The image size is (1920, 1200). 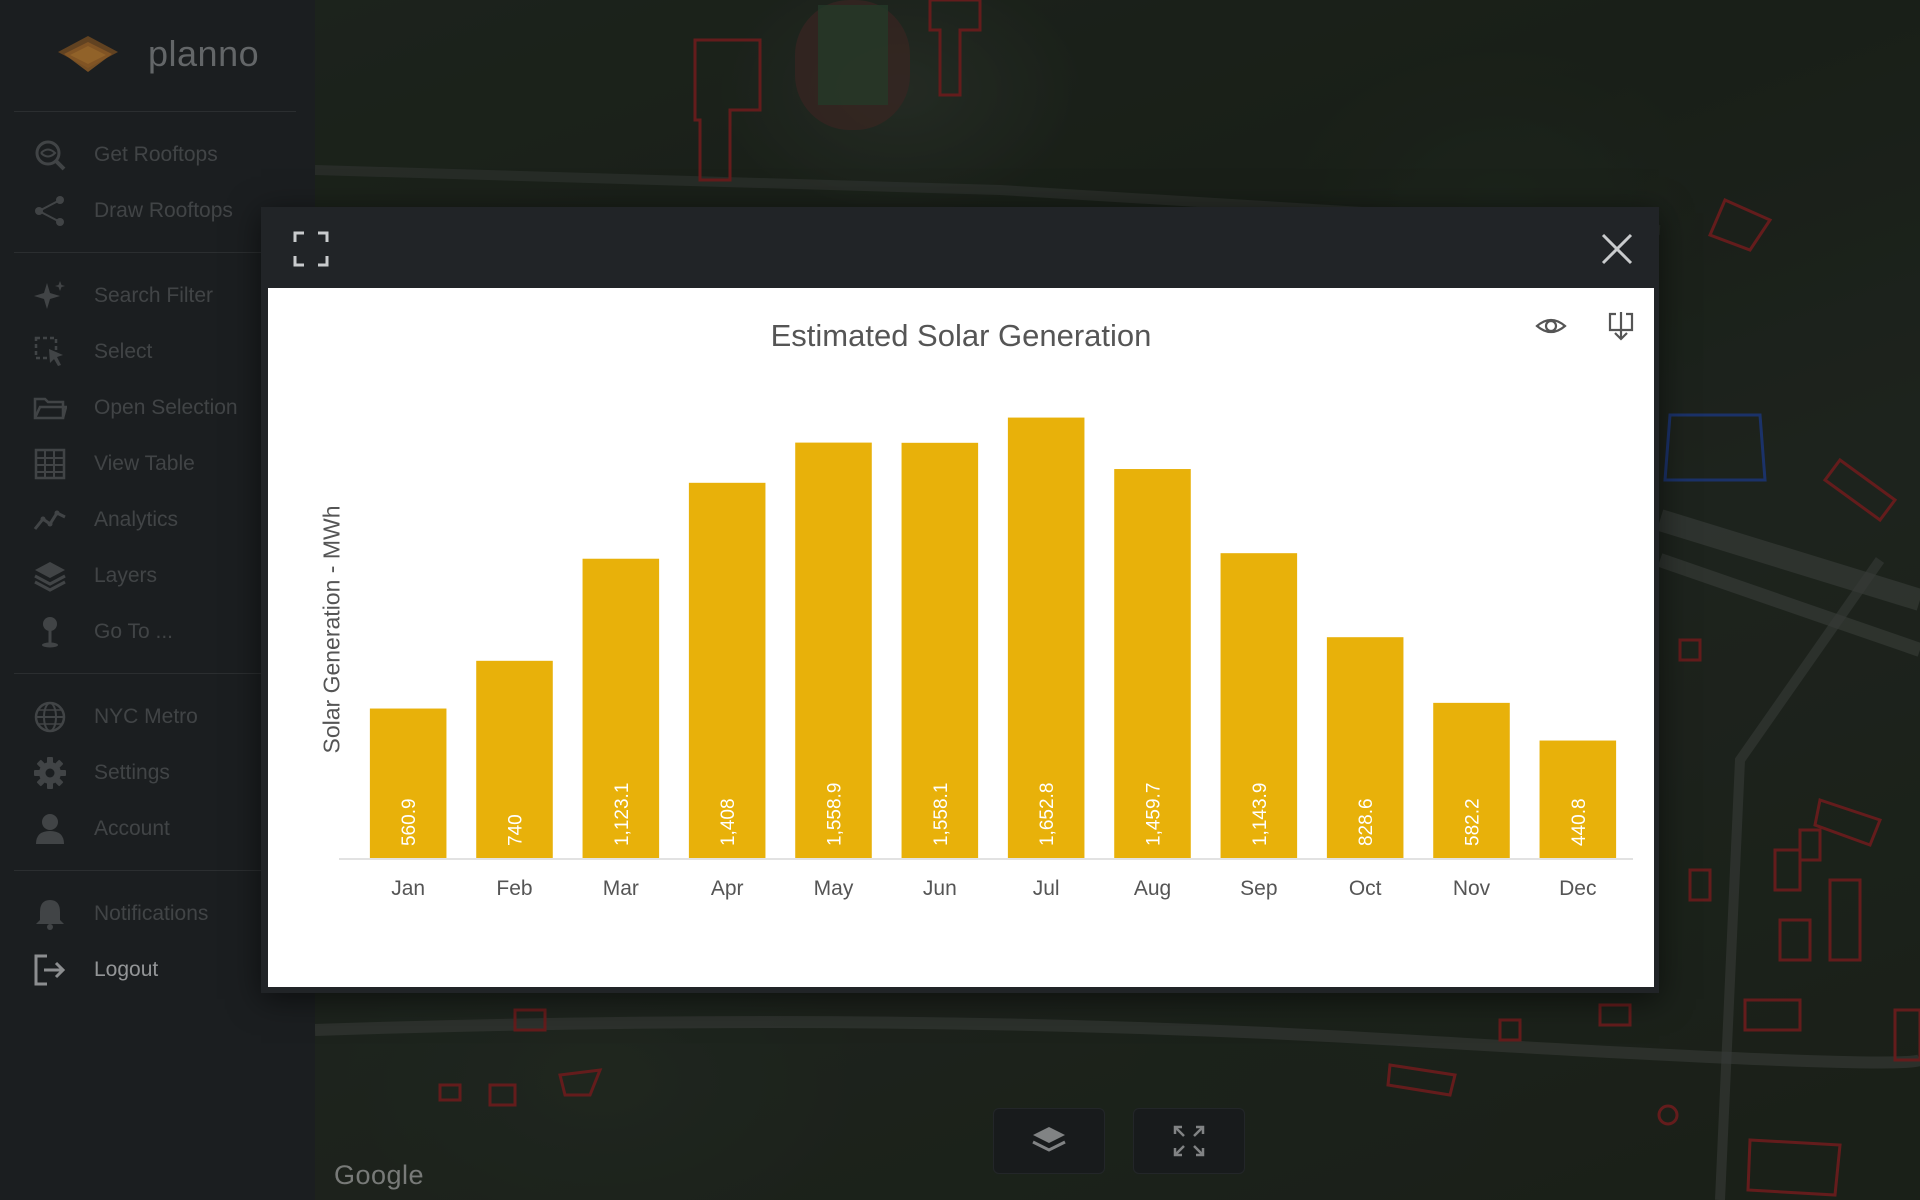 I want to click on x-tick-label: Aug, so click(x=1152, y=888).